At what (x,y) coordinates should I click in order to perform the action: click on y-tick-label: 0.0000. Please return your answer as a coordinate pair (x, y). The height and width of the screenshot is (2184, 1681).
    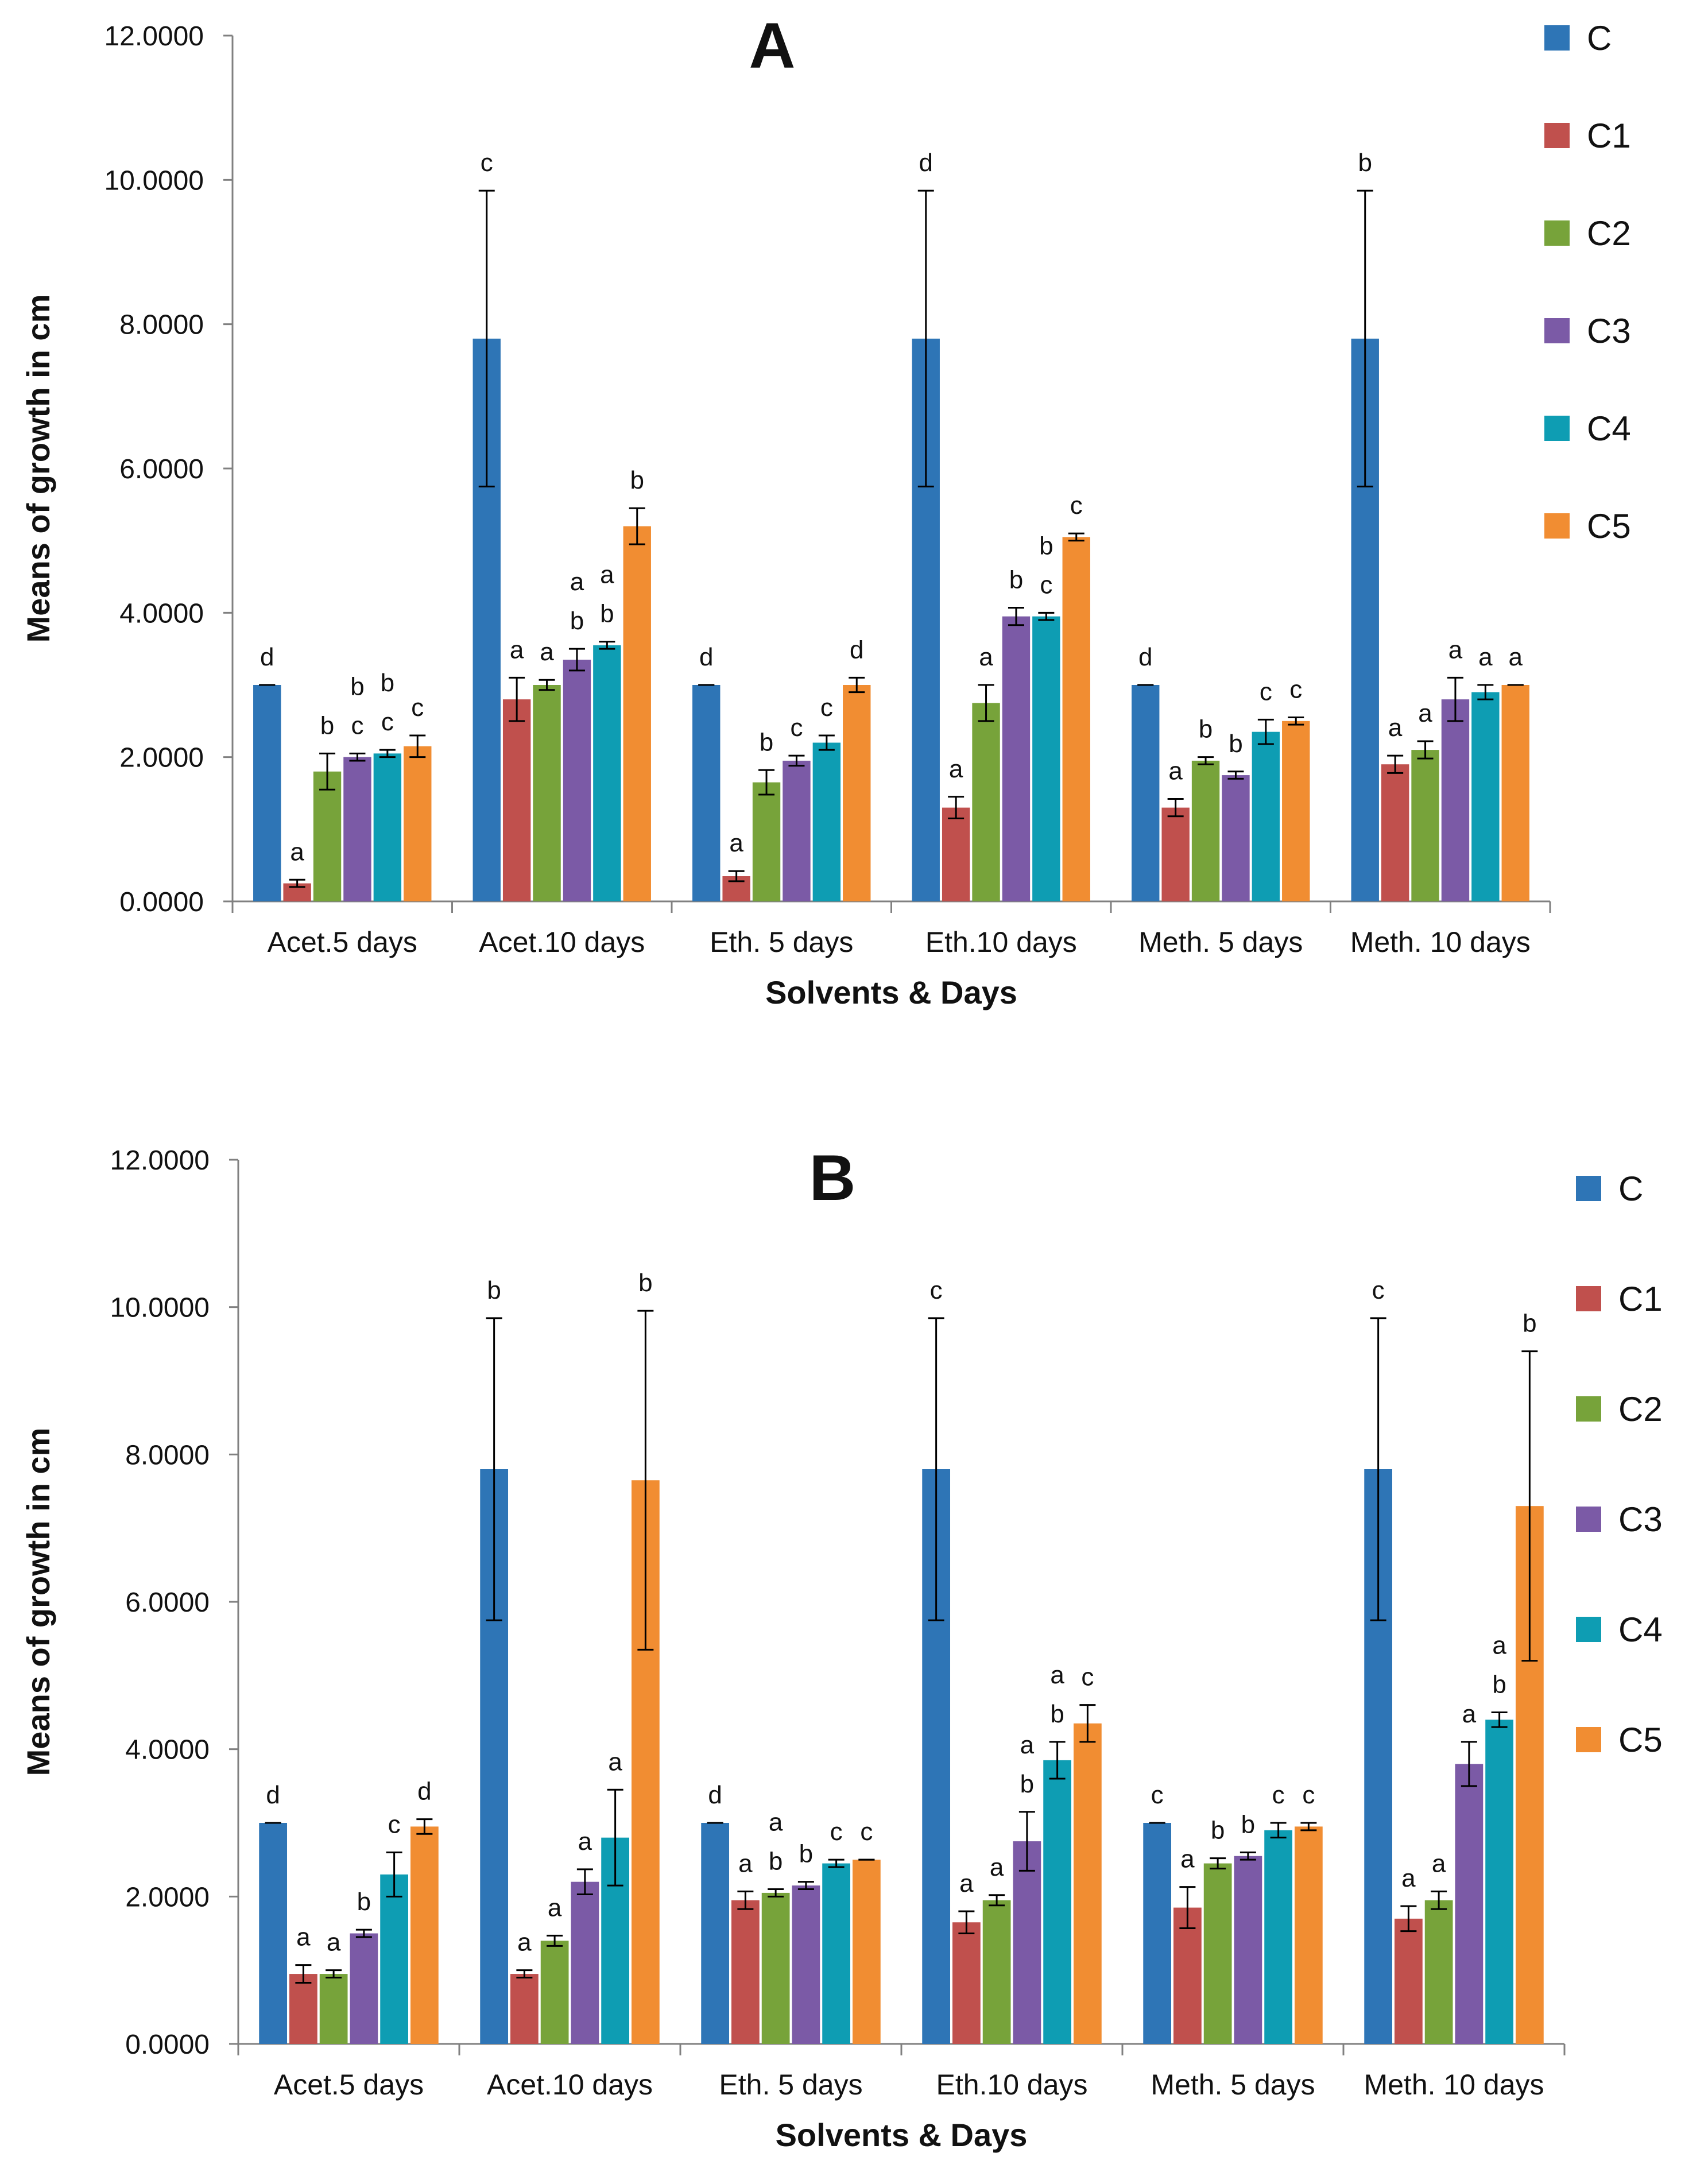
    Looking at the image, I should click on (167, 2045).